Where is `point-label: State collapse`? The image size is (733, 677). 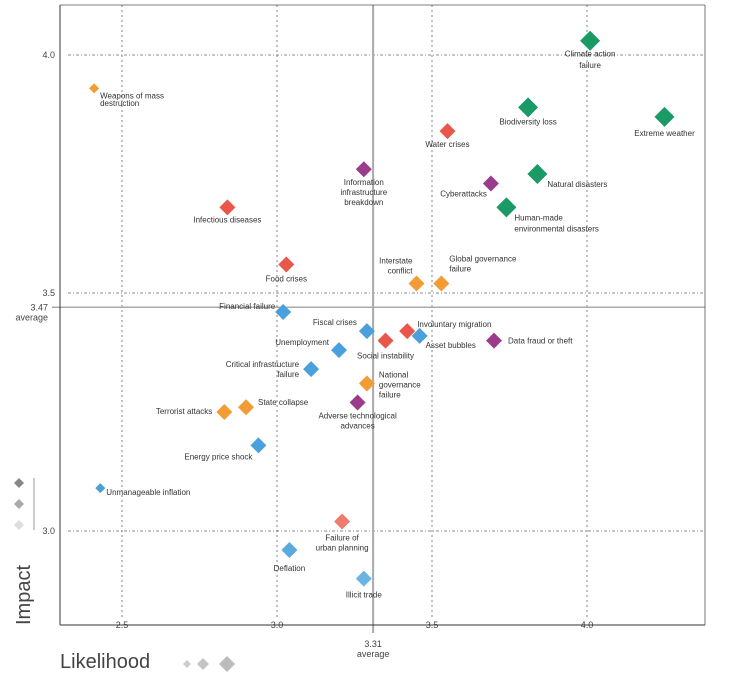
point-label: State collapse is located at coordinates (283, 402).